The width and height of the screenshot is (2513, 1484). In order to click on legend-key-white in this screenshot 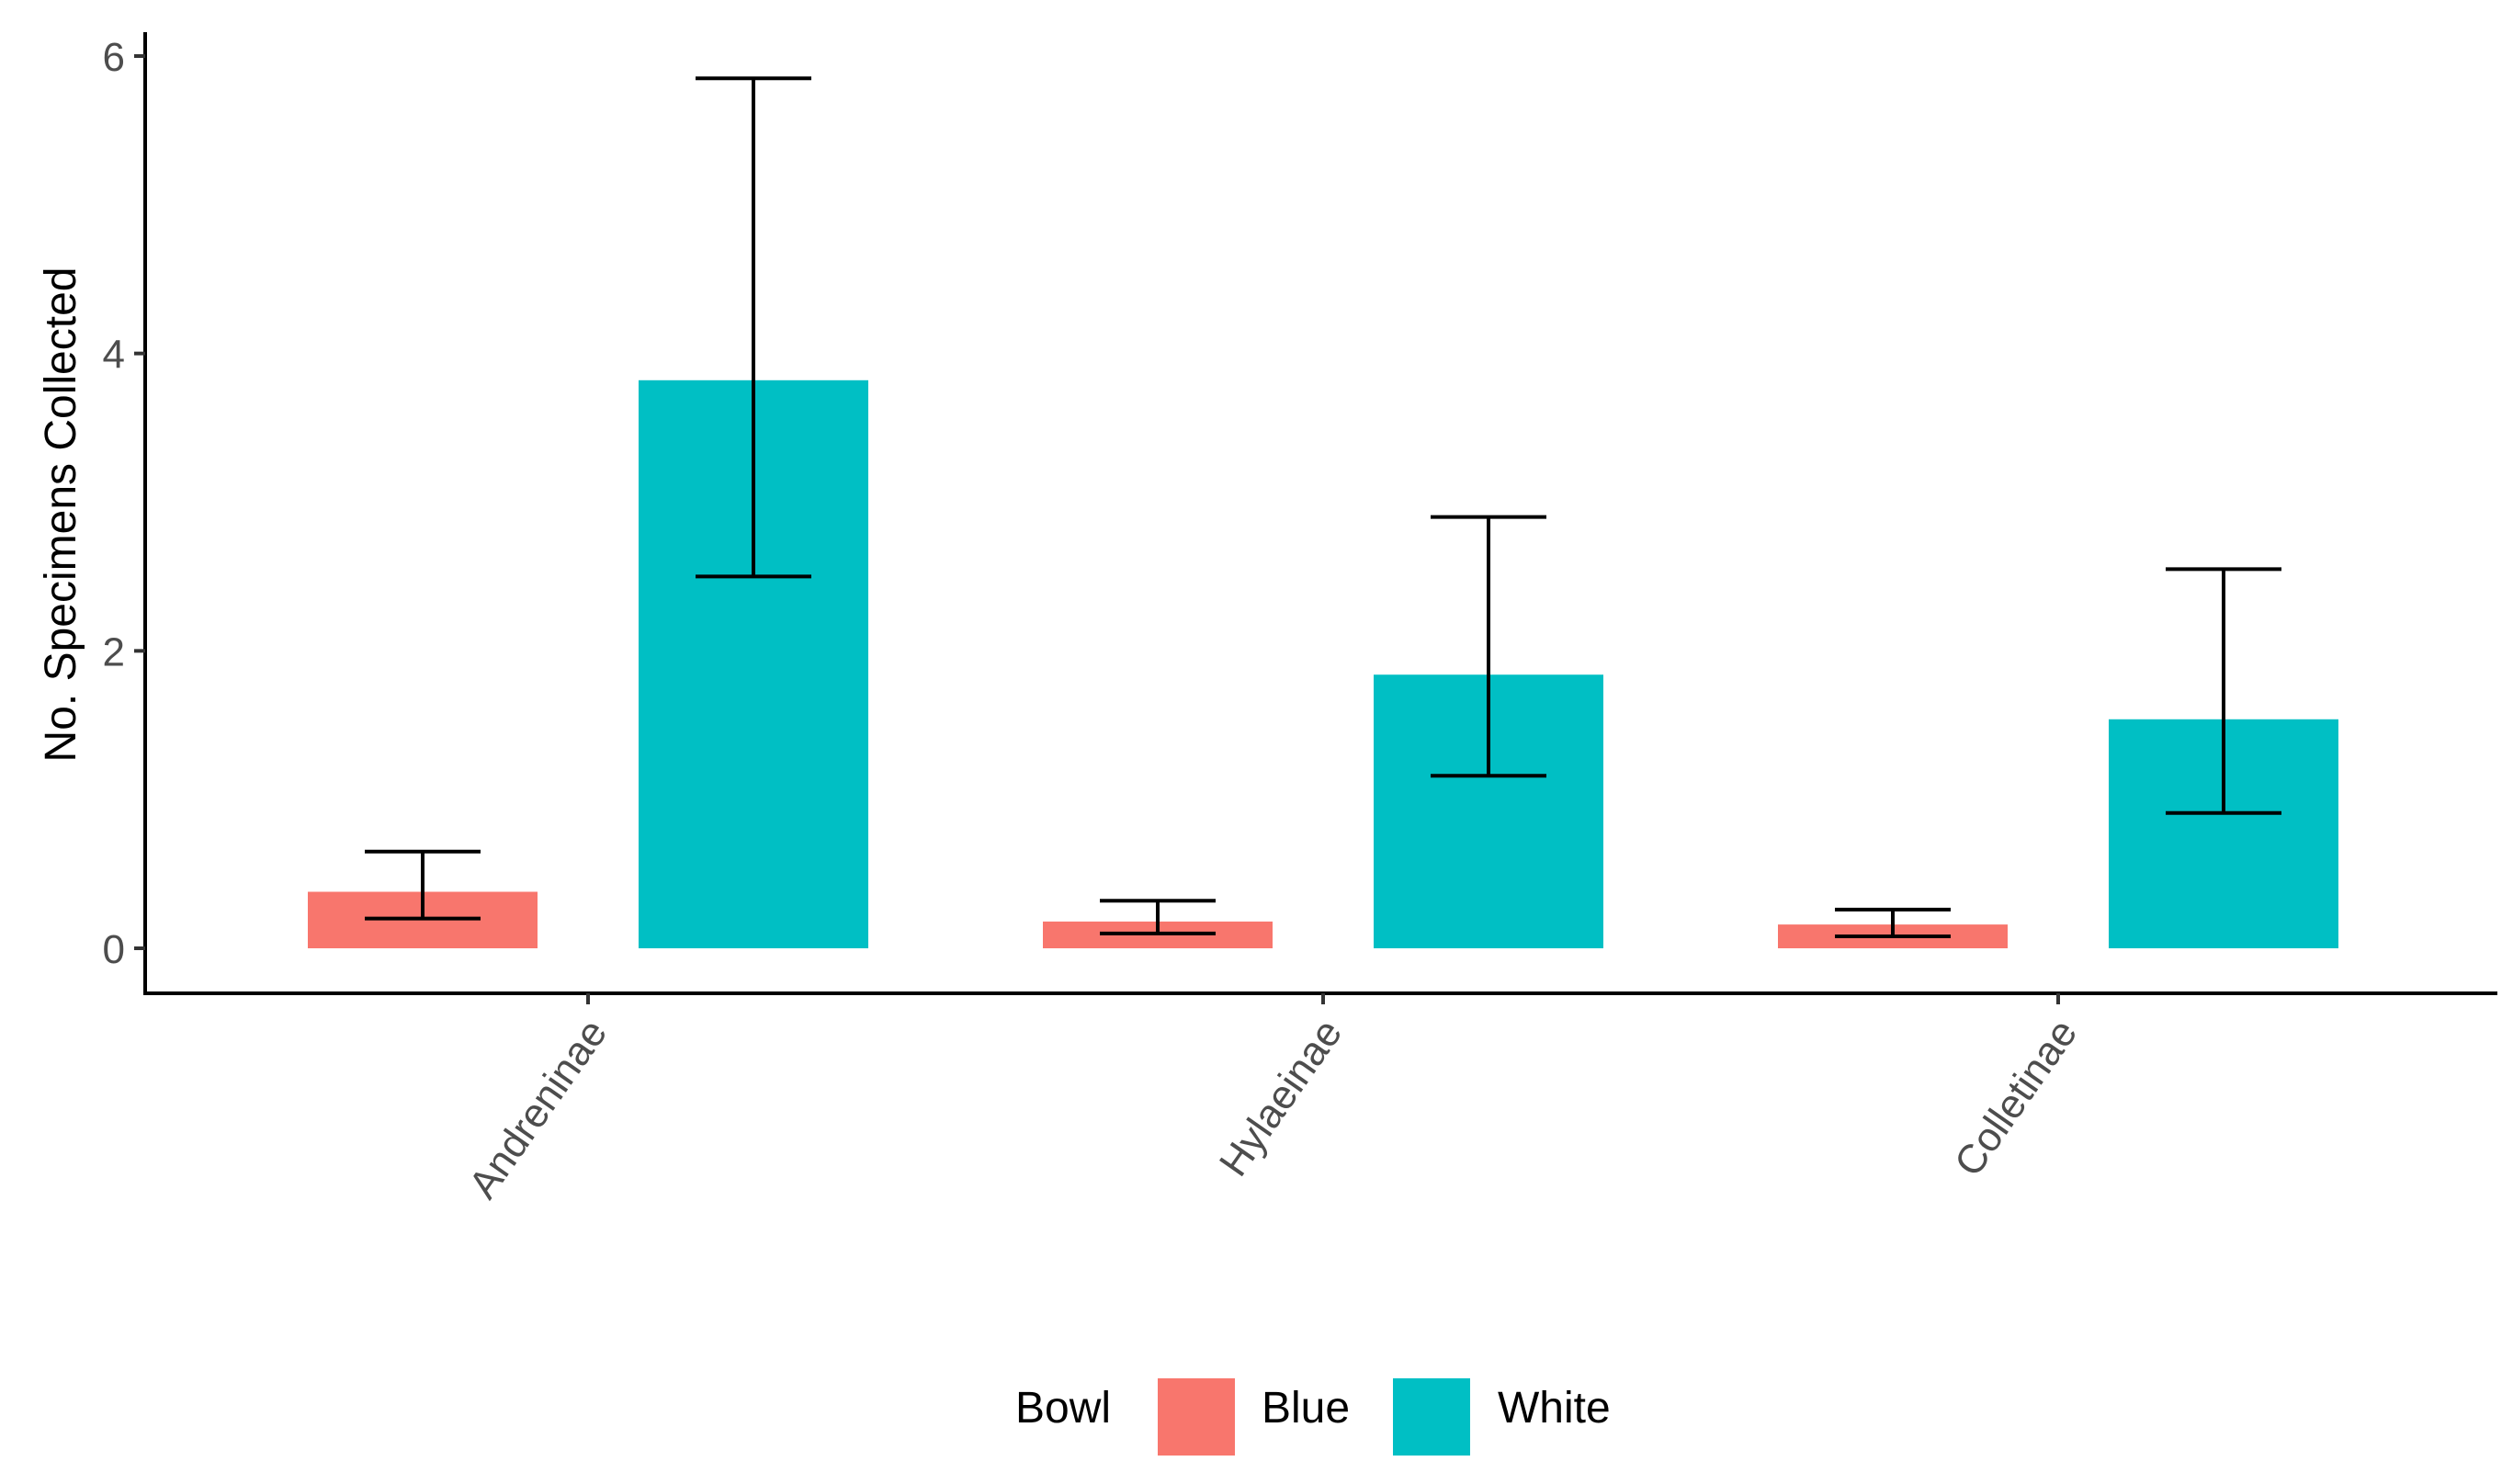, I will do `click(1431, 1417)`.